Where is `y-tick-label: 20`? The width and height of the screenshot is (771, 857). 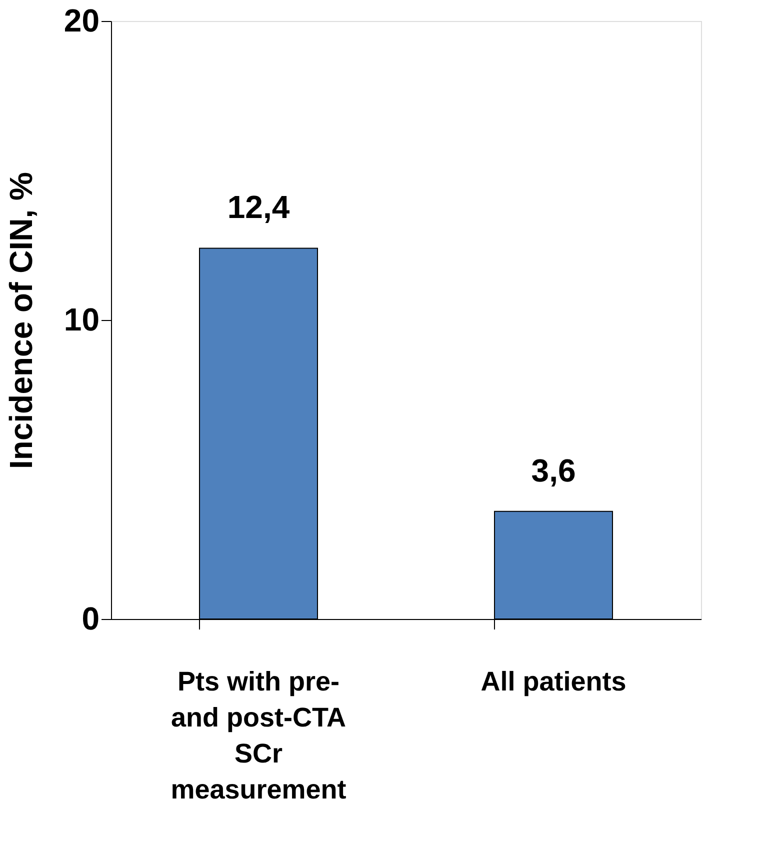 y-tick-label: 20 is located at coordinates (82, 20).